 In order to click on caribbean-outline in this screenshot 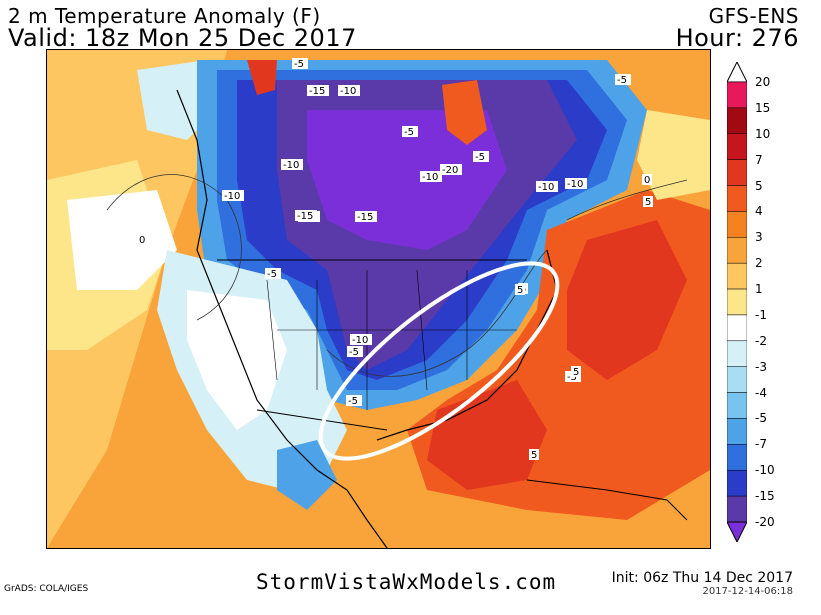, I will do `click(607, 500)`.